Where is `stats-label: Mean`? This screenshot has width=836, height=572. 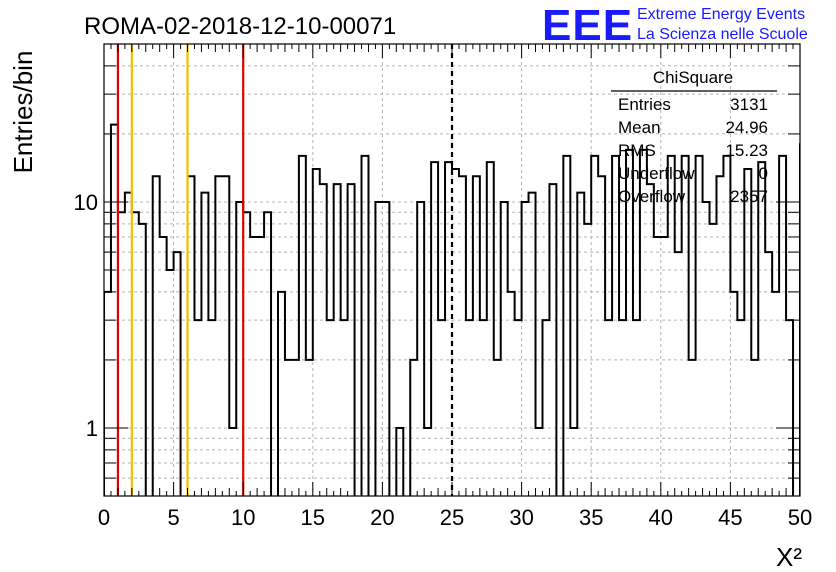 stats-label: Mean is located at coordinates (639, 127).